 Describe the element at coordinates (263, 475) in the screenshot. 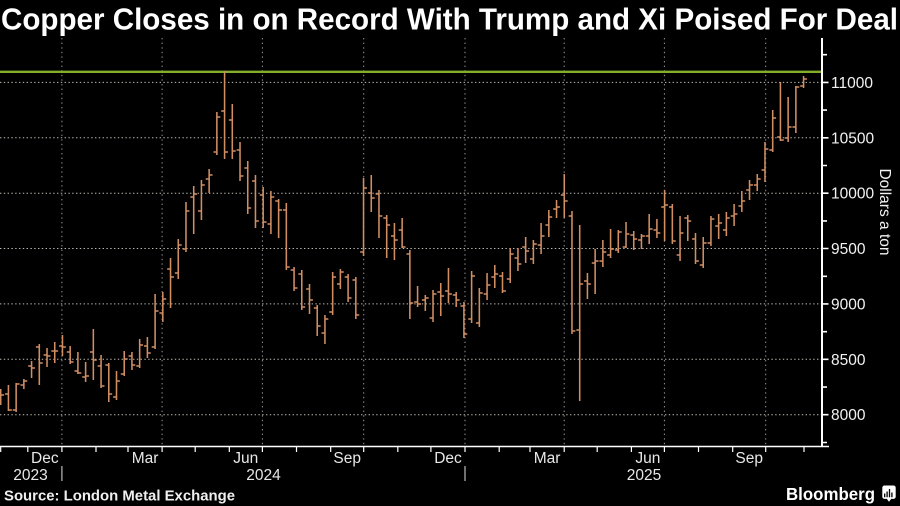

I see `svg-text: 2024` at that location.